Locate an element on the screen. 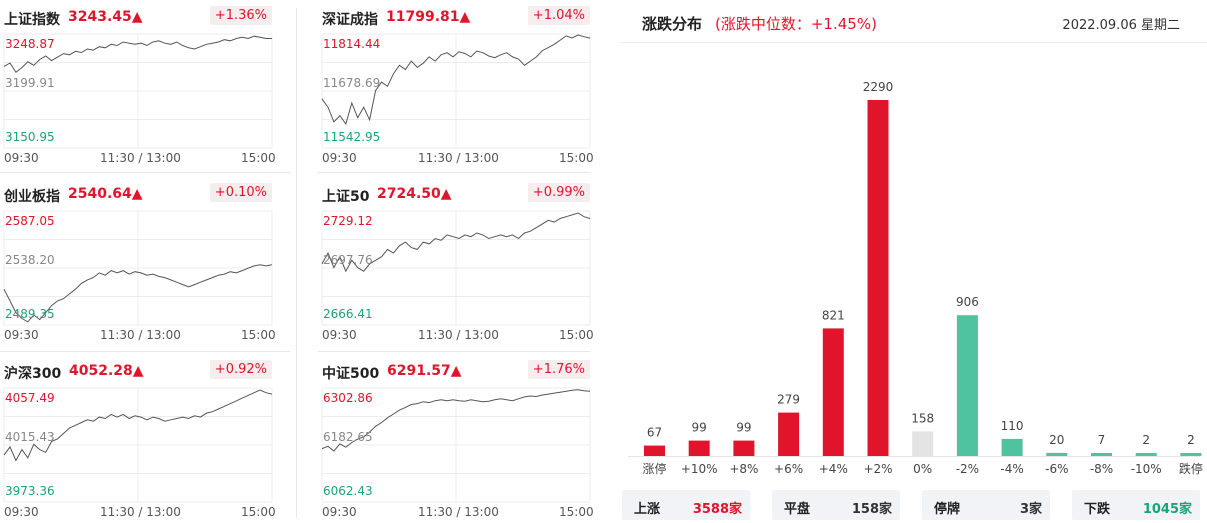 The width and height of the screenshot is (1207, 523). index-header: 沪深300 4052.28▲ +0.92% is located at coordinates (138, 371).